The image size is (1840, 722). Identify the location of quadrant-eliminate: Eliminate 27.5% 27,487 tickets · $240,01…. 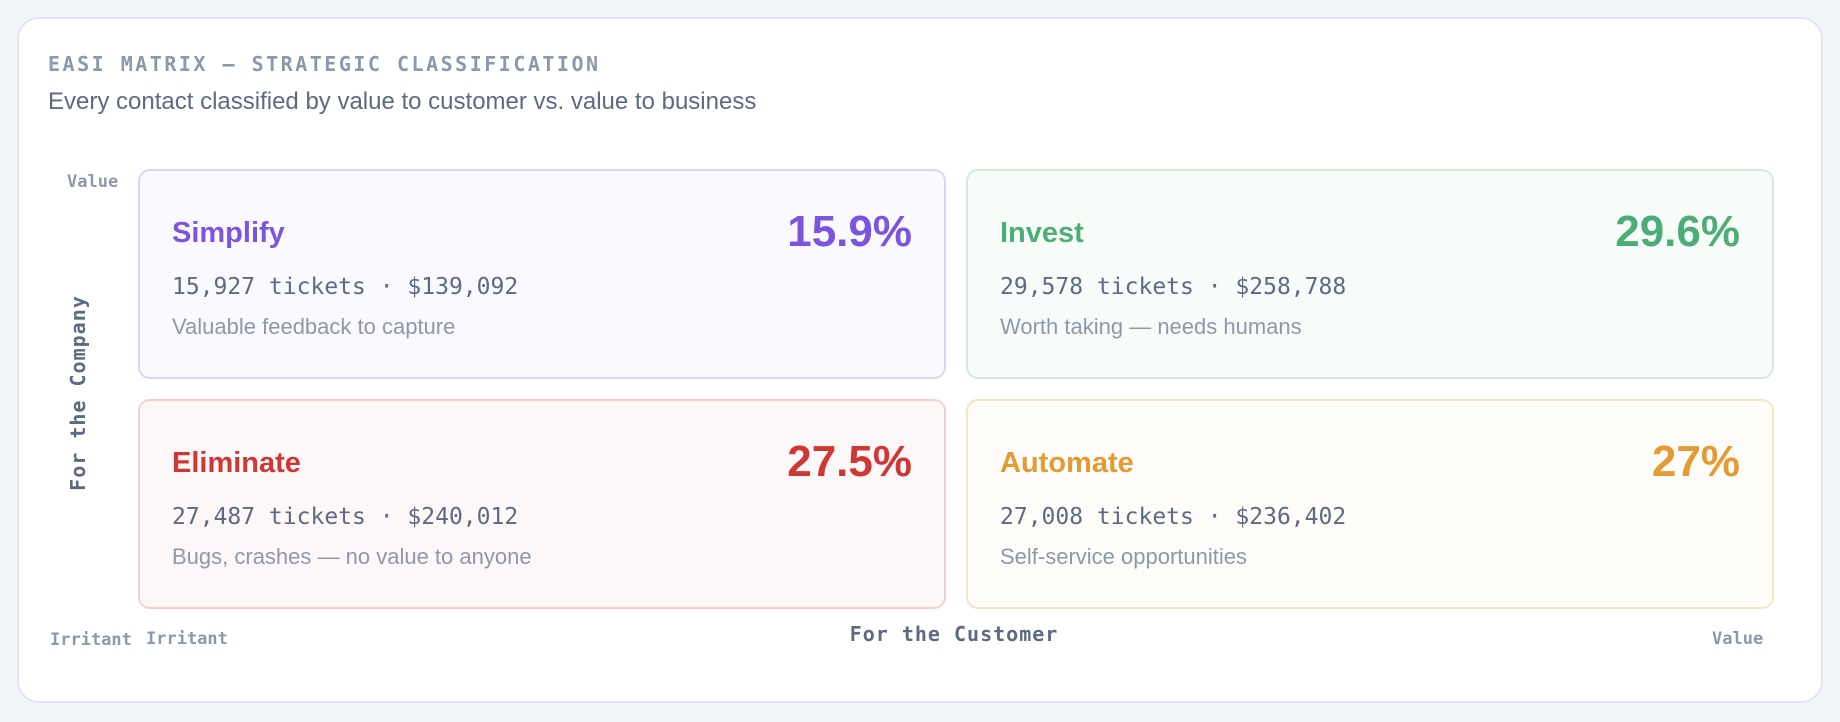
(542, 504).